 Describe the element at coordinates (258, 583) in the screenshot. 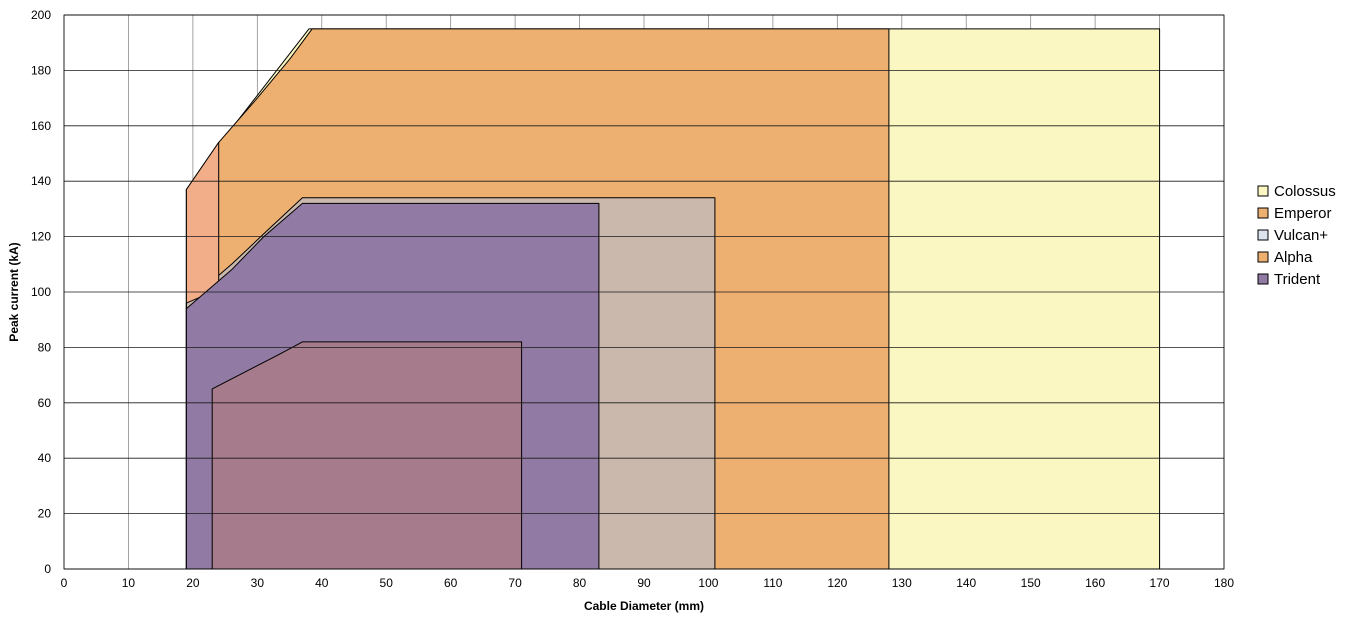

I see `x-tick-label: 30` at that location.